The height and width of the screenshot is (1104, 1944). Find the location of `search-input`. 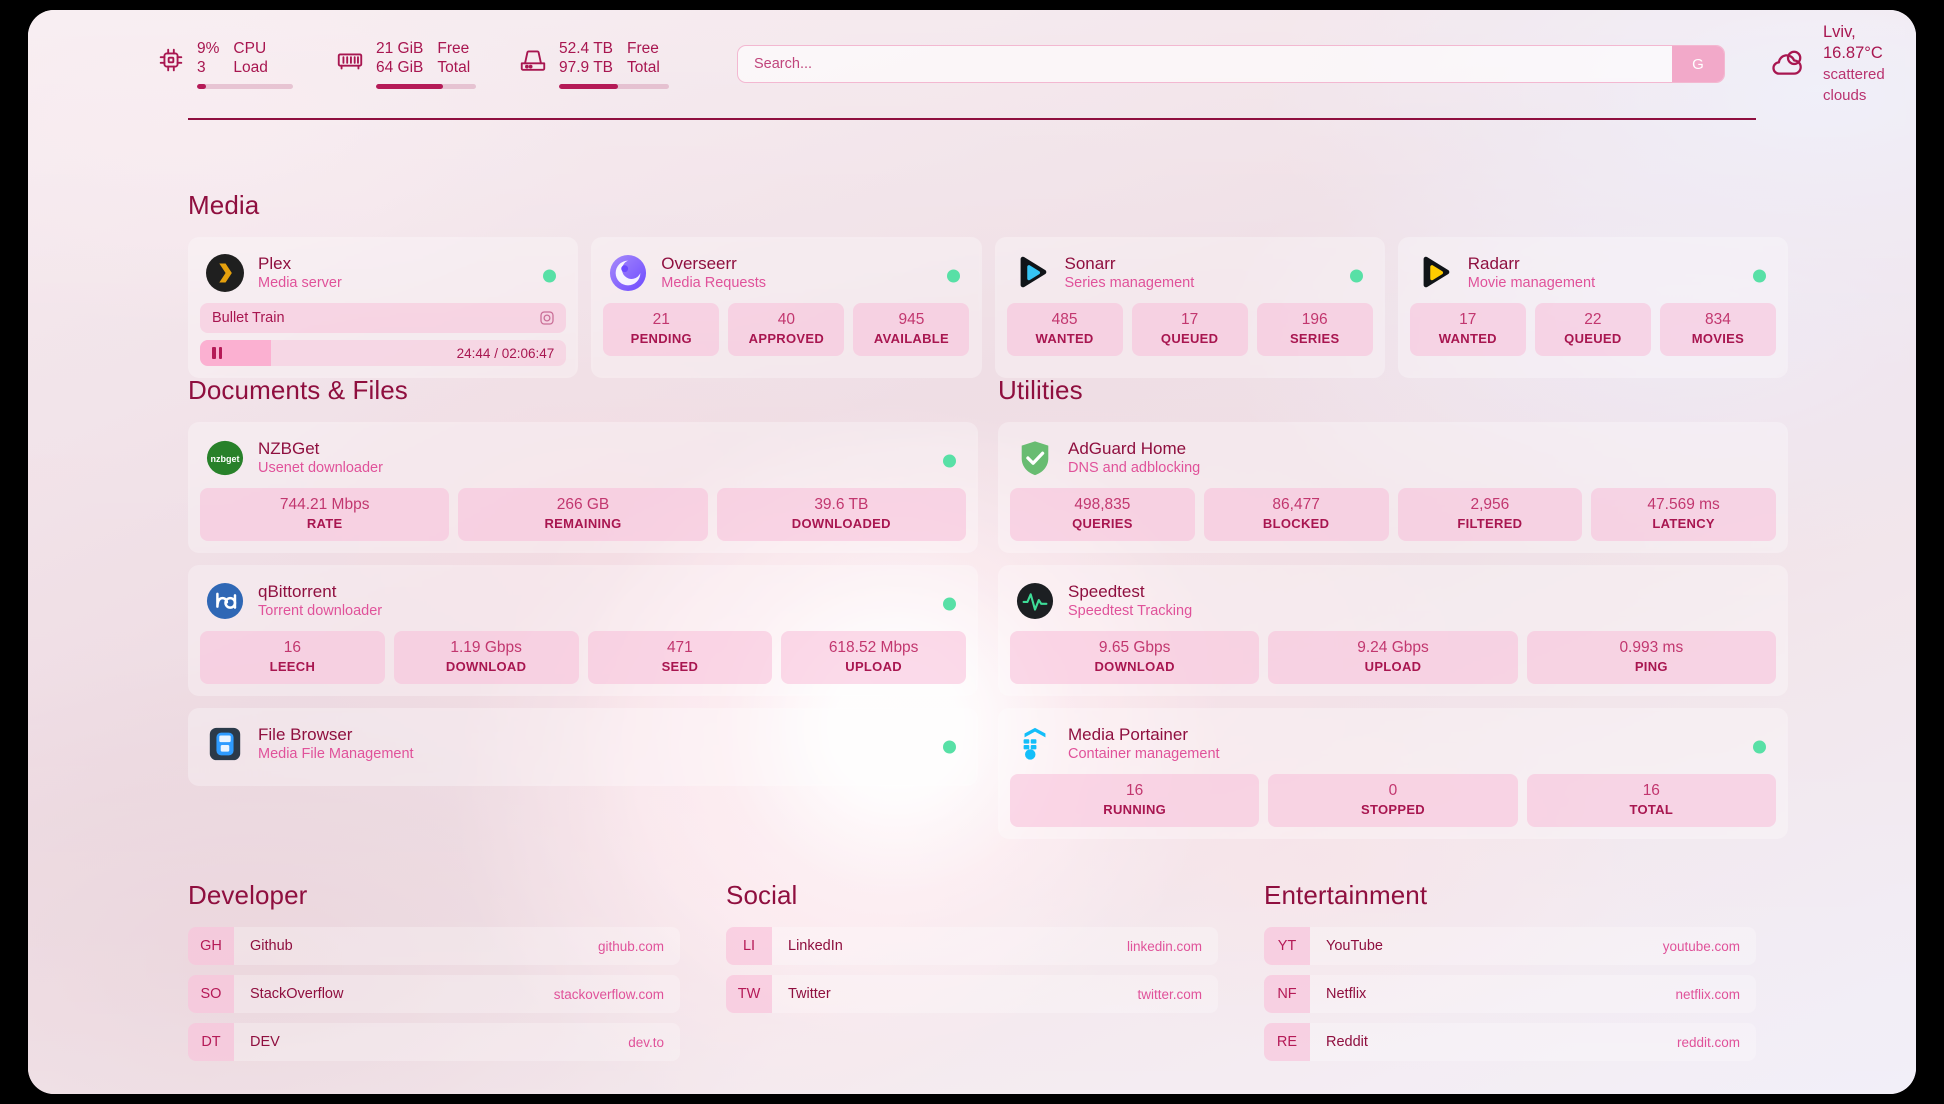

search-input is located at coordinates (1205, 64).